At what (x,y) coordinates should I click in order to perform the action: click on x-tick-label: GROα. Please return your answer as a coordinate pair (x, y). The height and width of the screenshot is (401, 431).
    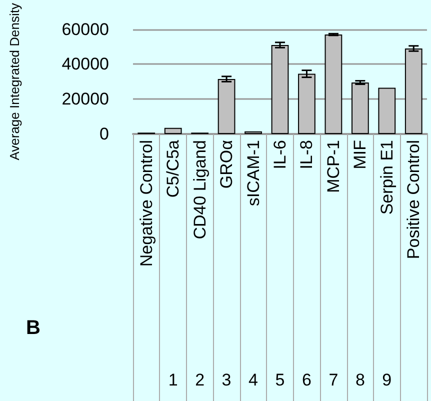
    Looking at the image, I should click on (226, 164).